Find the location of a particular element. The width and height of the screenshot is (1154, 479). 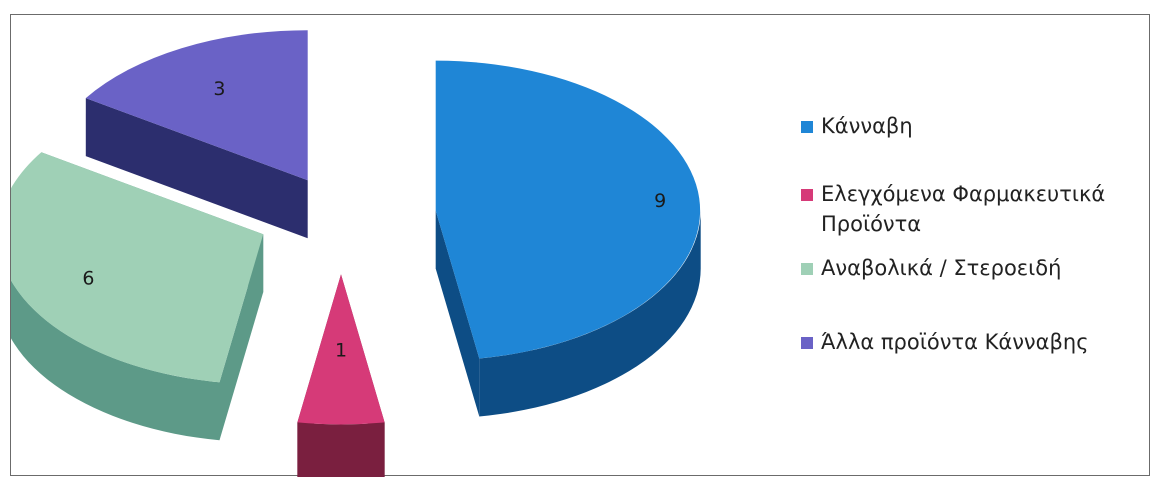

pie-slice-top-anabolics is located at coordinates (137, 267).